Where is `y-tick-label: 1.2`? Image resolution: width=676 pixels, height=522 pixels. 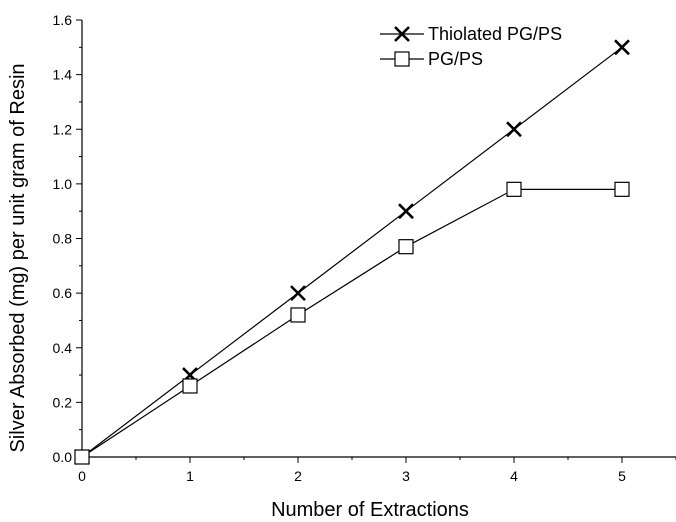
y-tick-label: 1.2 is located at coordinates (63, 129).